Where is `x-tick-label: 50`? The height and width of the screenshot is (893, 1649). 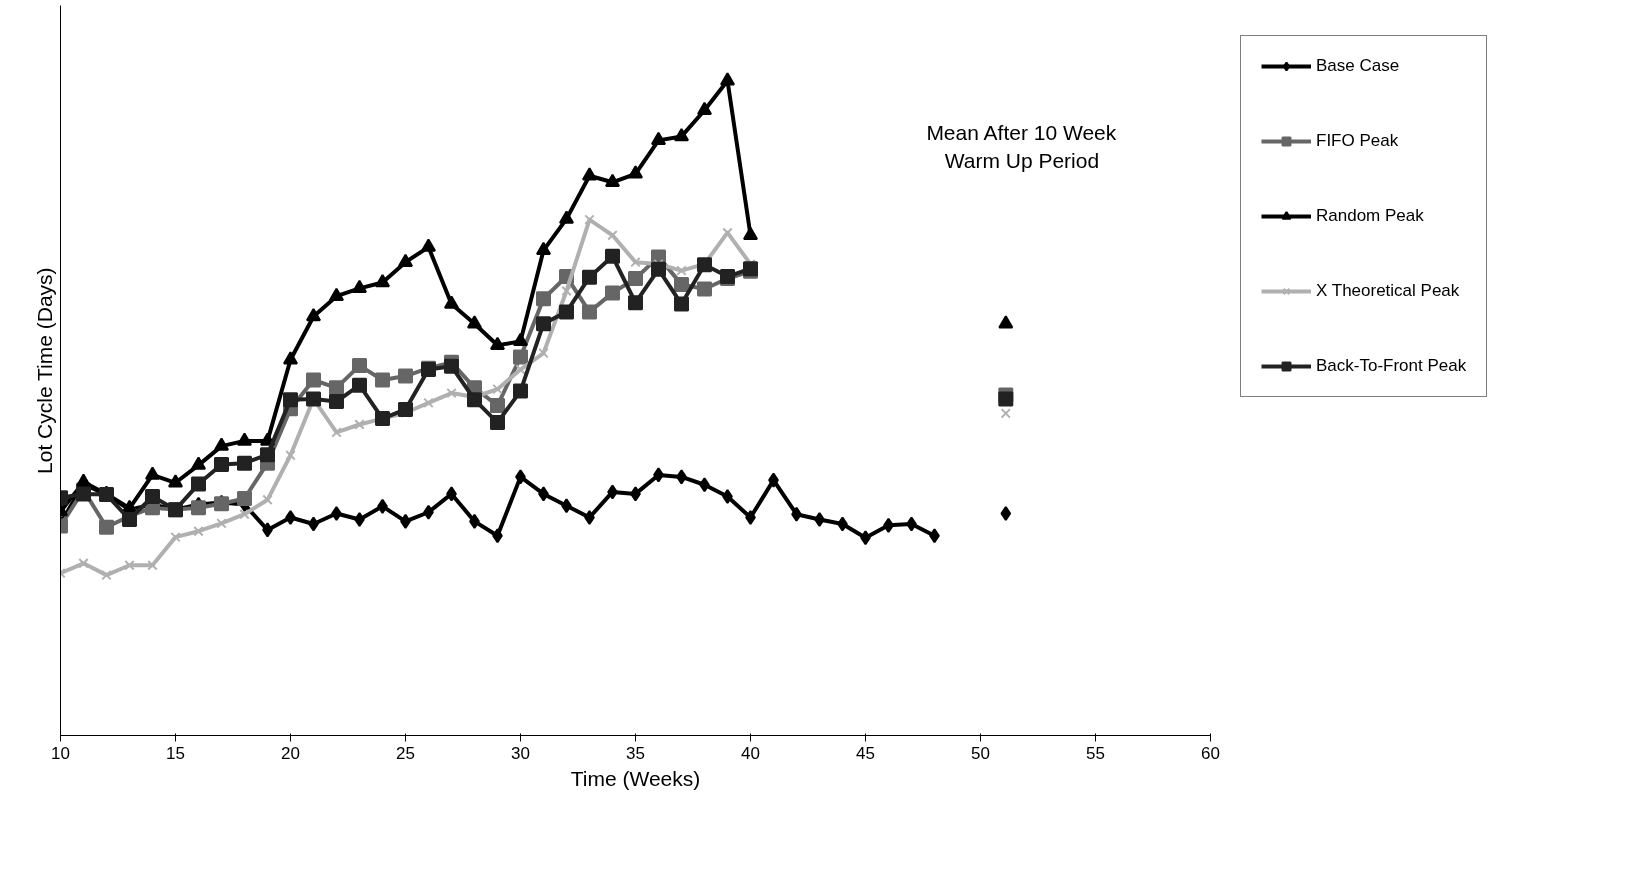 x-tick-label: 50 is located at coordinates (980, 753).